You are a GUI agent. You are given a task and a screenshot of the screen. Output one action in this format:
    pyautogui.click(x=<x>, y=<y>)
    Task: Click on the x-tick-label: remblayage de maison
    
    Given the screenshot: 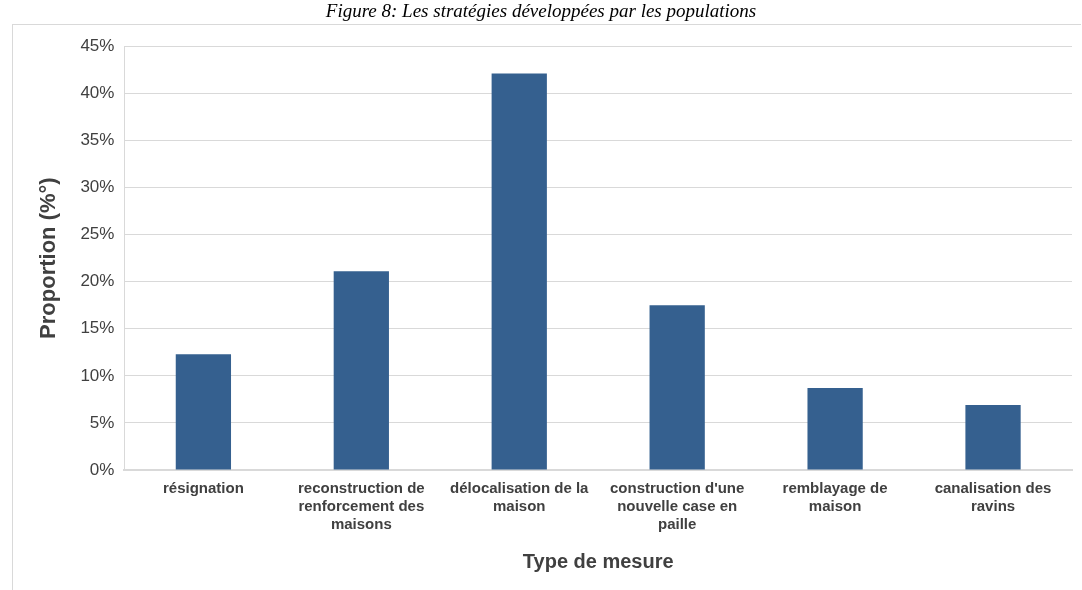 What is the action you would take?
    pyautogui.click(x=835, y=497)
    